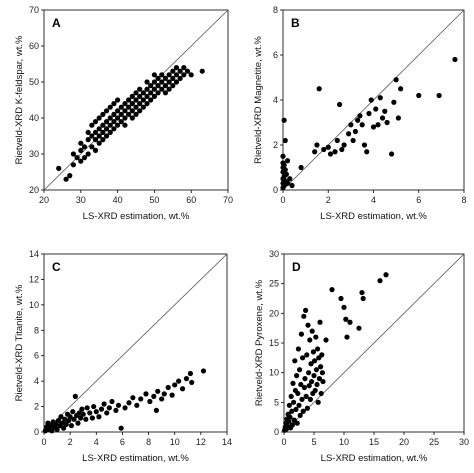 The image size is (474, 473). What do you see at coordinates (70, 442) in the screenshot?
I see `panel-c-x-tick-label: 2` at bounding box center [70, 442].